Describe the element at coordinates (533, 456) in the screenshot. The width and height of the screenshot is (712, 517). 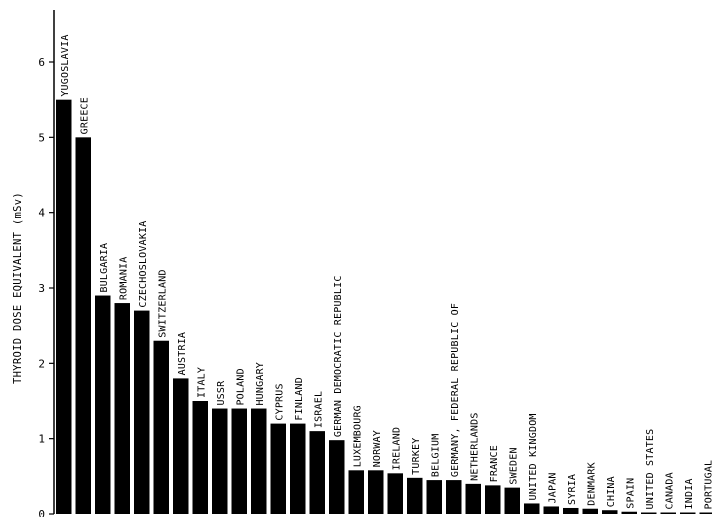
I see `bar-label: UNITED KINGDOM` at that location.